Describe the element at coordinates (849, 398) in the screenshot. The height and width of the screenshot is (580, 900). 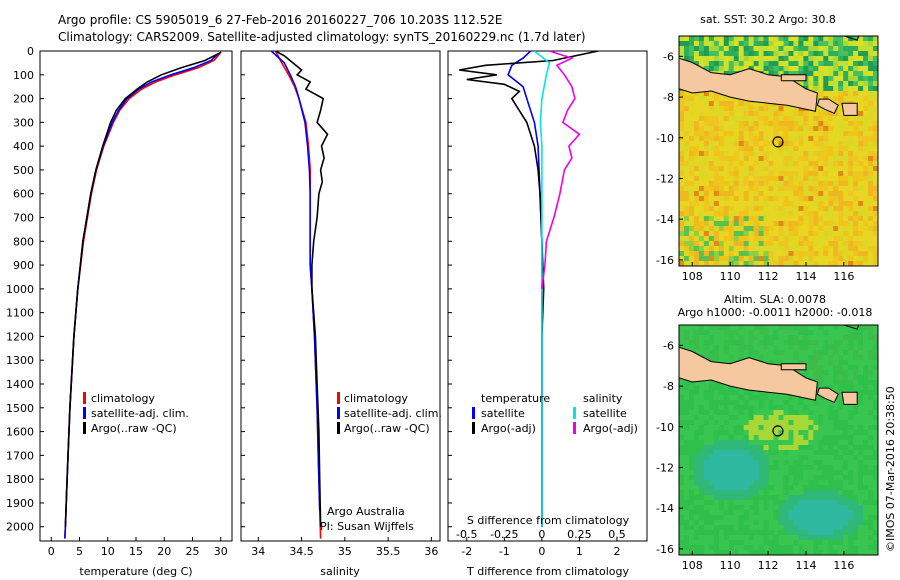
I see `lombok-island` at that location.